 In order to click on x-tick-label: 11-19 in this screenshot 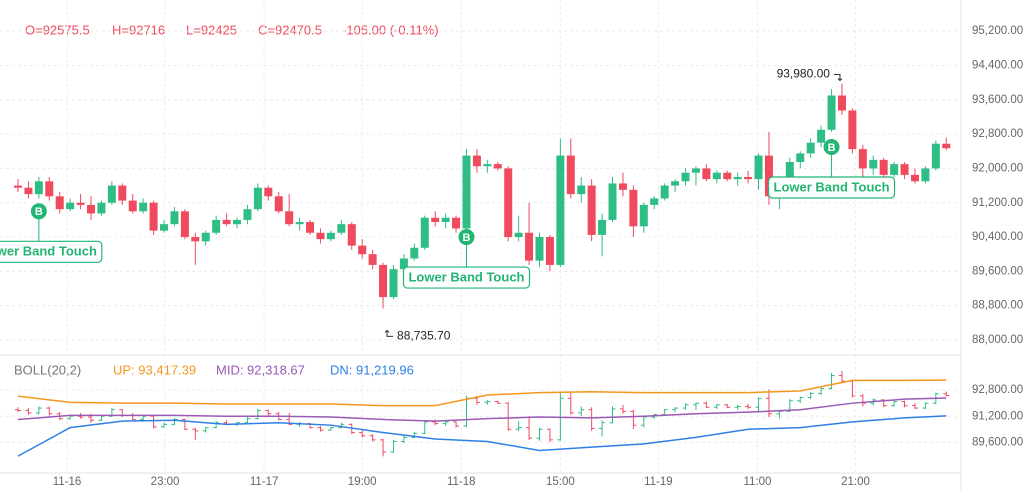, I will do `click(658, 482)`.